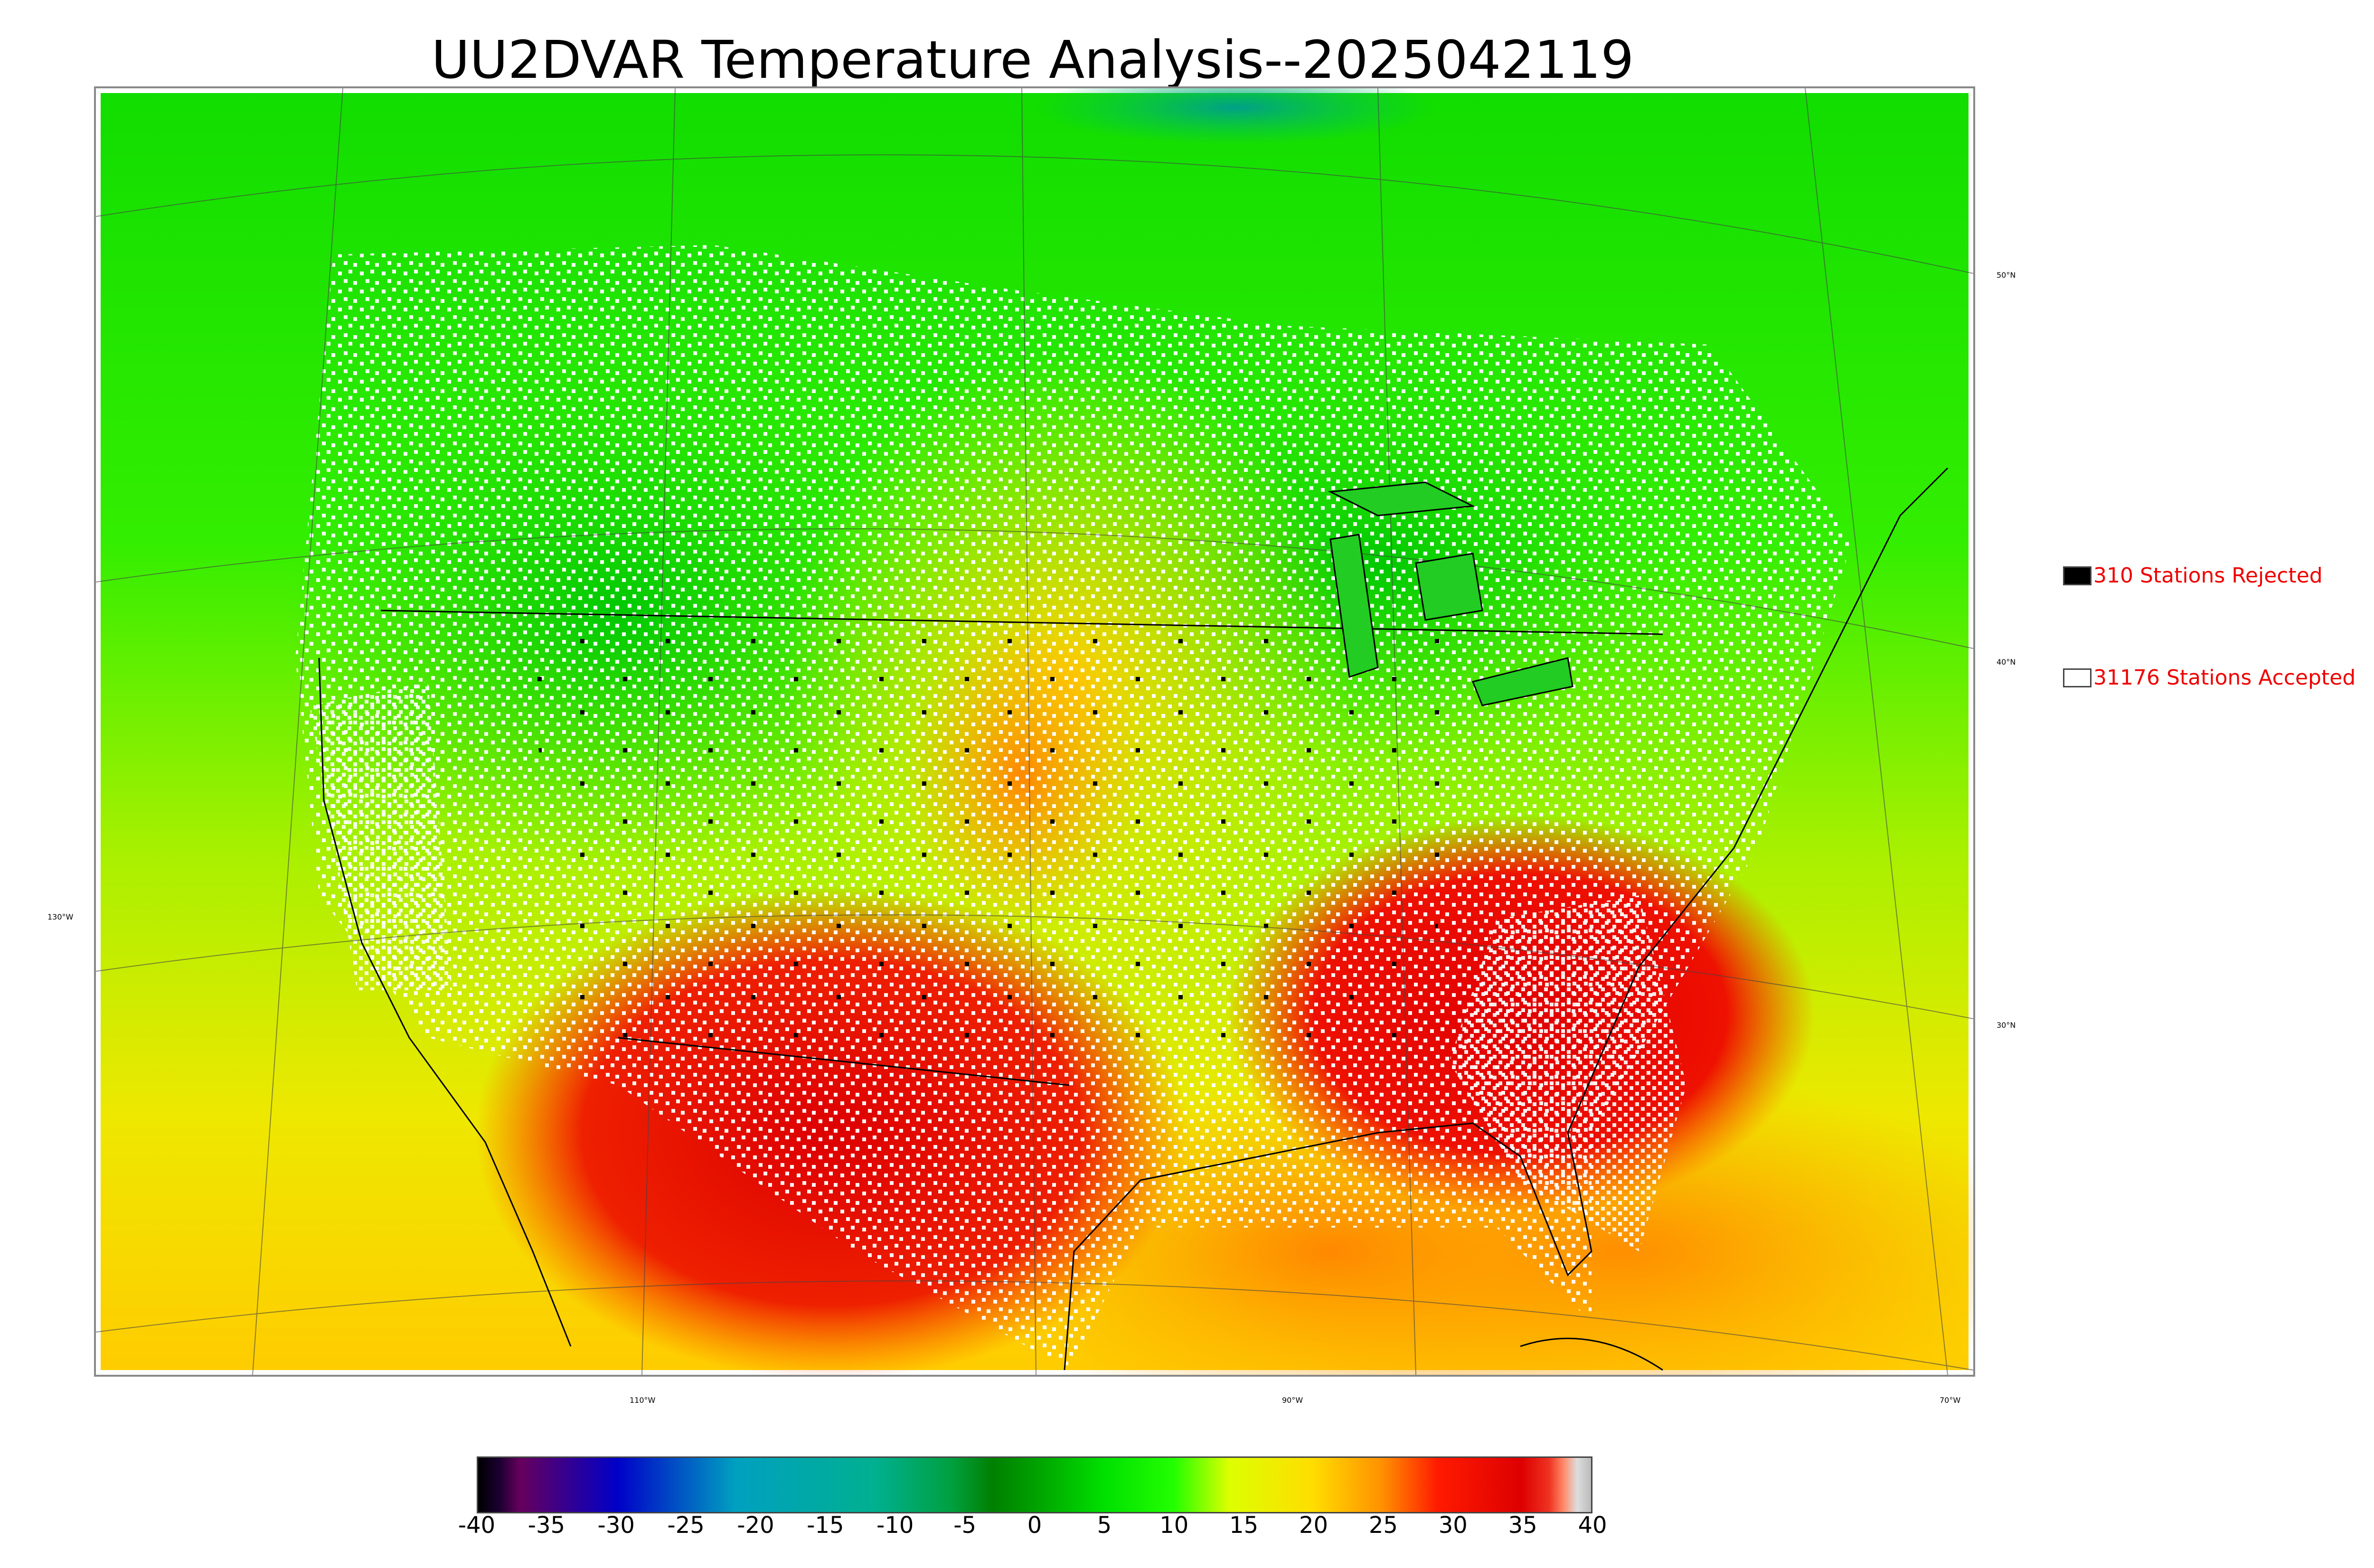  Describe the element at coordinates (1567, 1073) in the screenshot. I see `accepted-stations-dense-florida` at that location.